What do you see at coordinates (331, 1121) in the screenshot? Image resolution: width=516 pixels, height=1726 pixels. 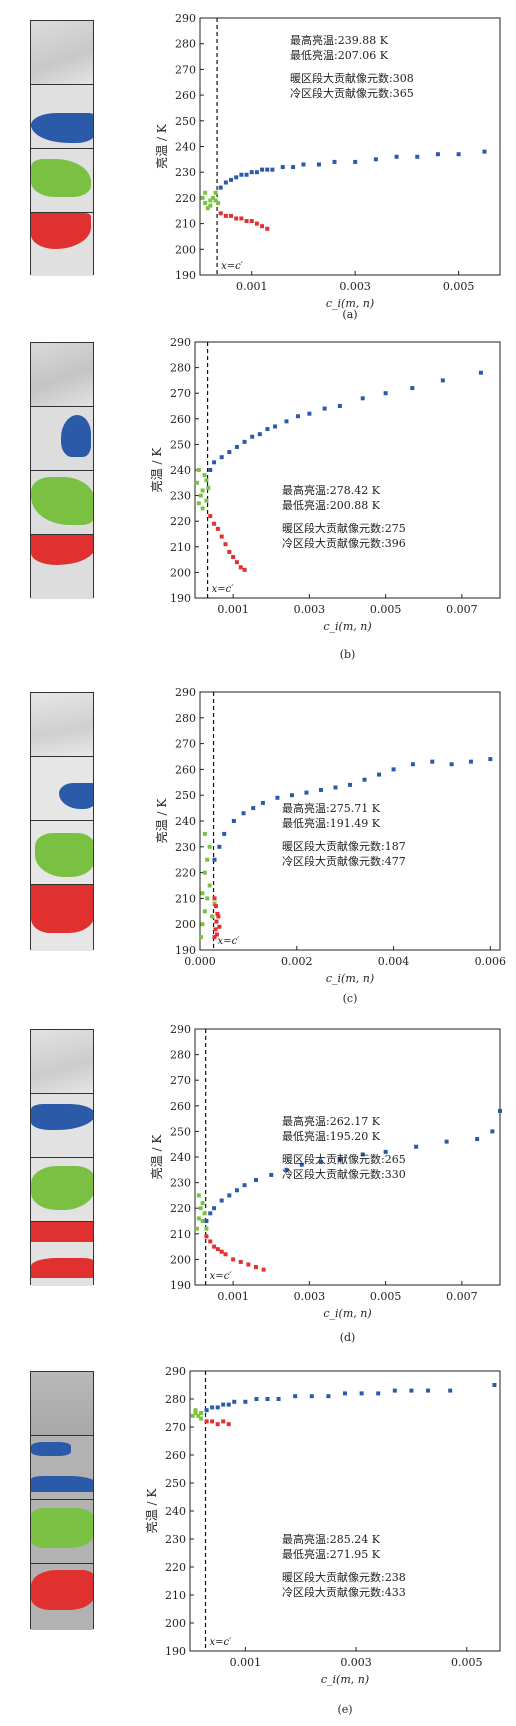 I see `stat-annotation: 最高亮温:262.17 K` at bounding box center [331, 1121].